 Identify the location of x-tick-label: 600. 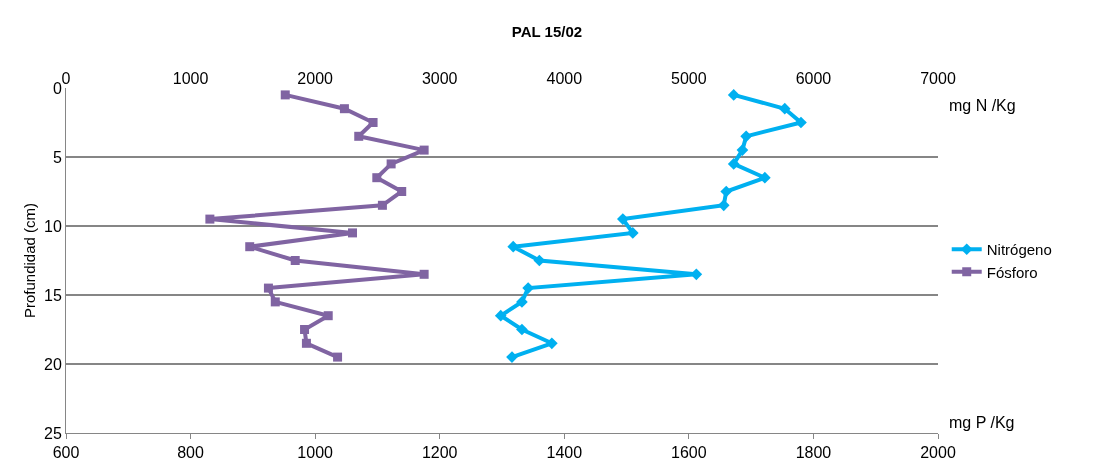
(66, 453).